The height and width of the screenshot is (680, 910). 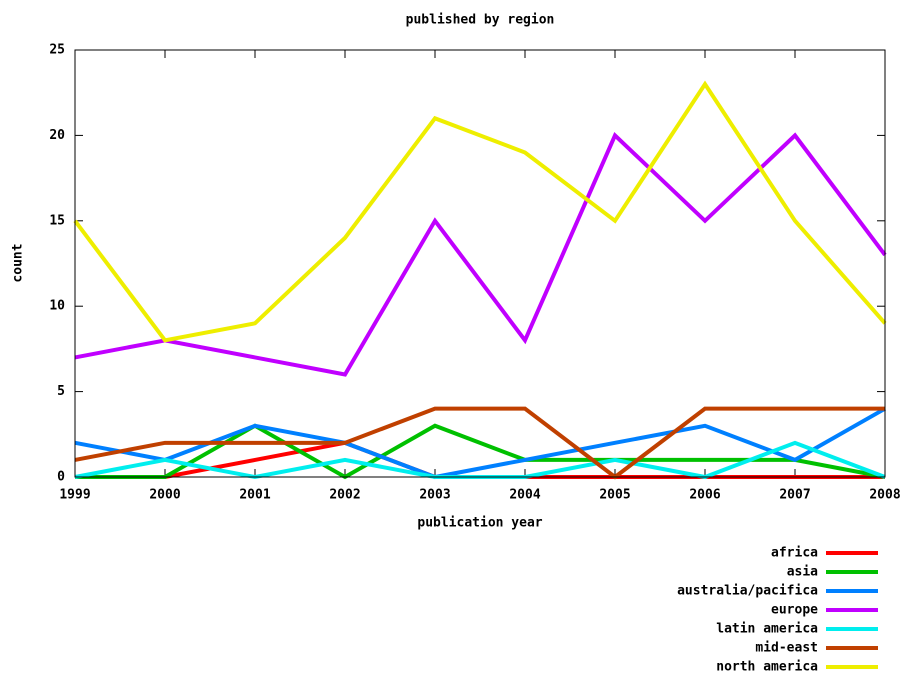 What do you see at coordinates (614, 495) in the screenshot?
I see `x-tick-label: 2005` at bounding box center [614, 495].